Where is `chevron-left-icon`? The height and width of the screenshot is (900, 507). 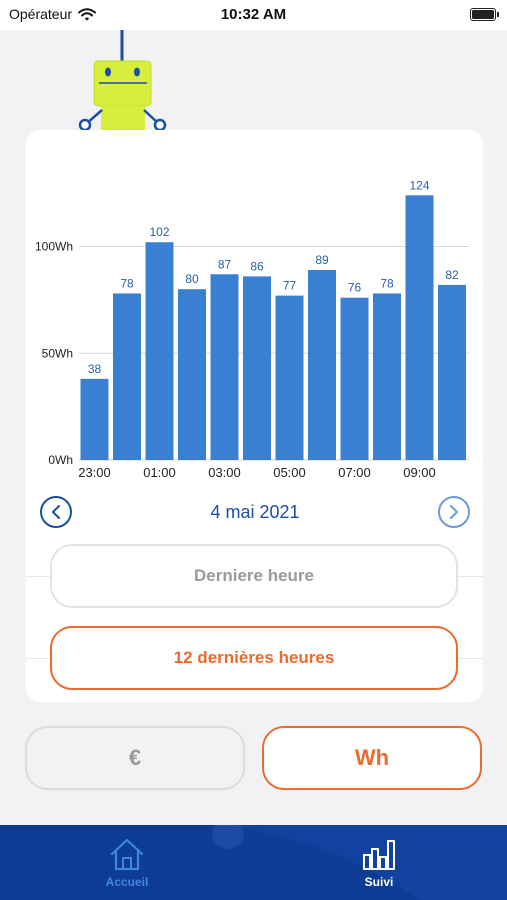 chevron-left-icon is located at coordinates (56, 512).